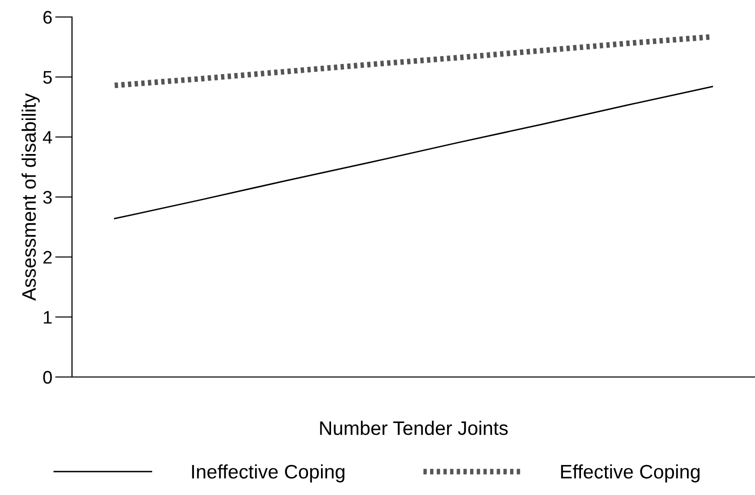 Image resolution: width=755 pixels, height=495 pixels. I want to click on legend-label: Effective Coping, so click(630, 473).